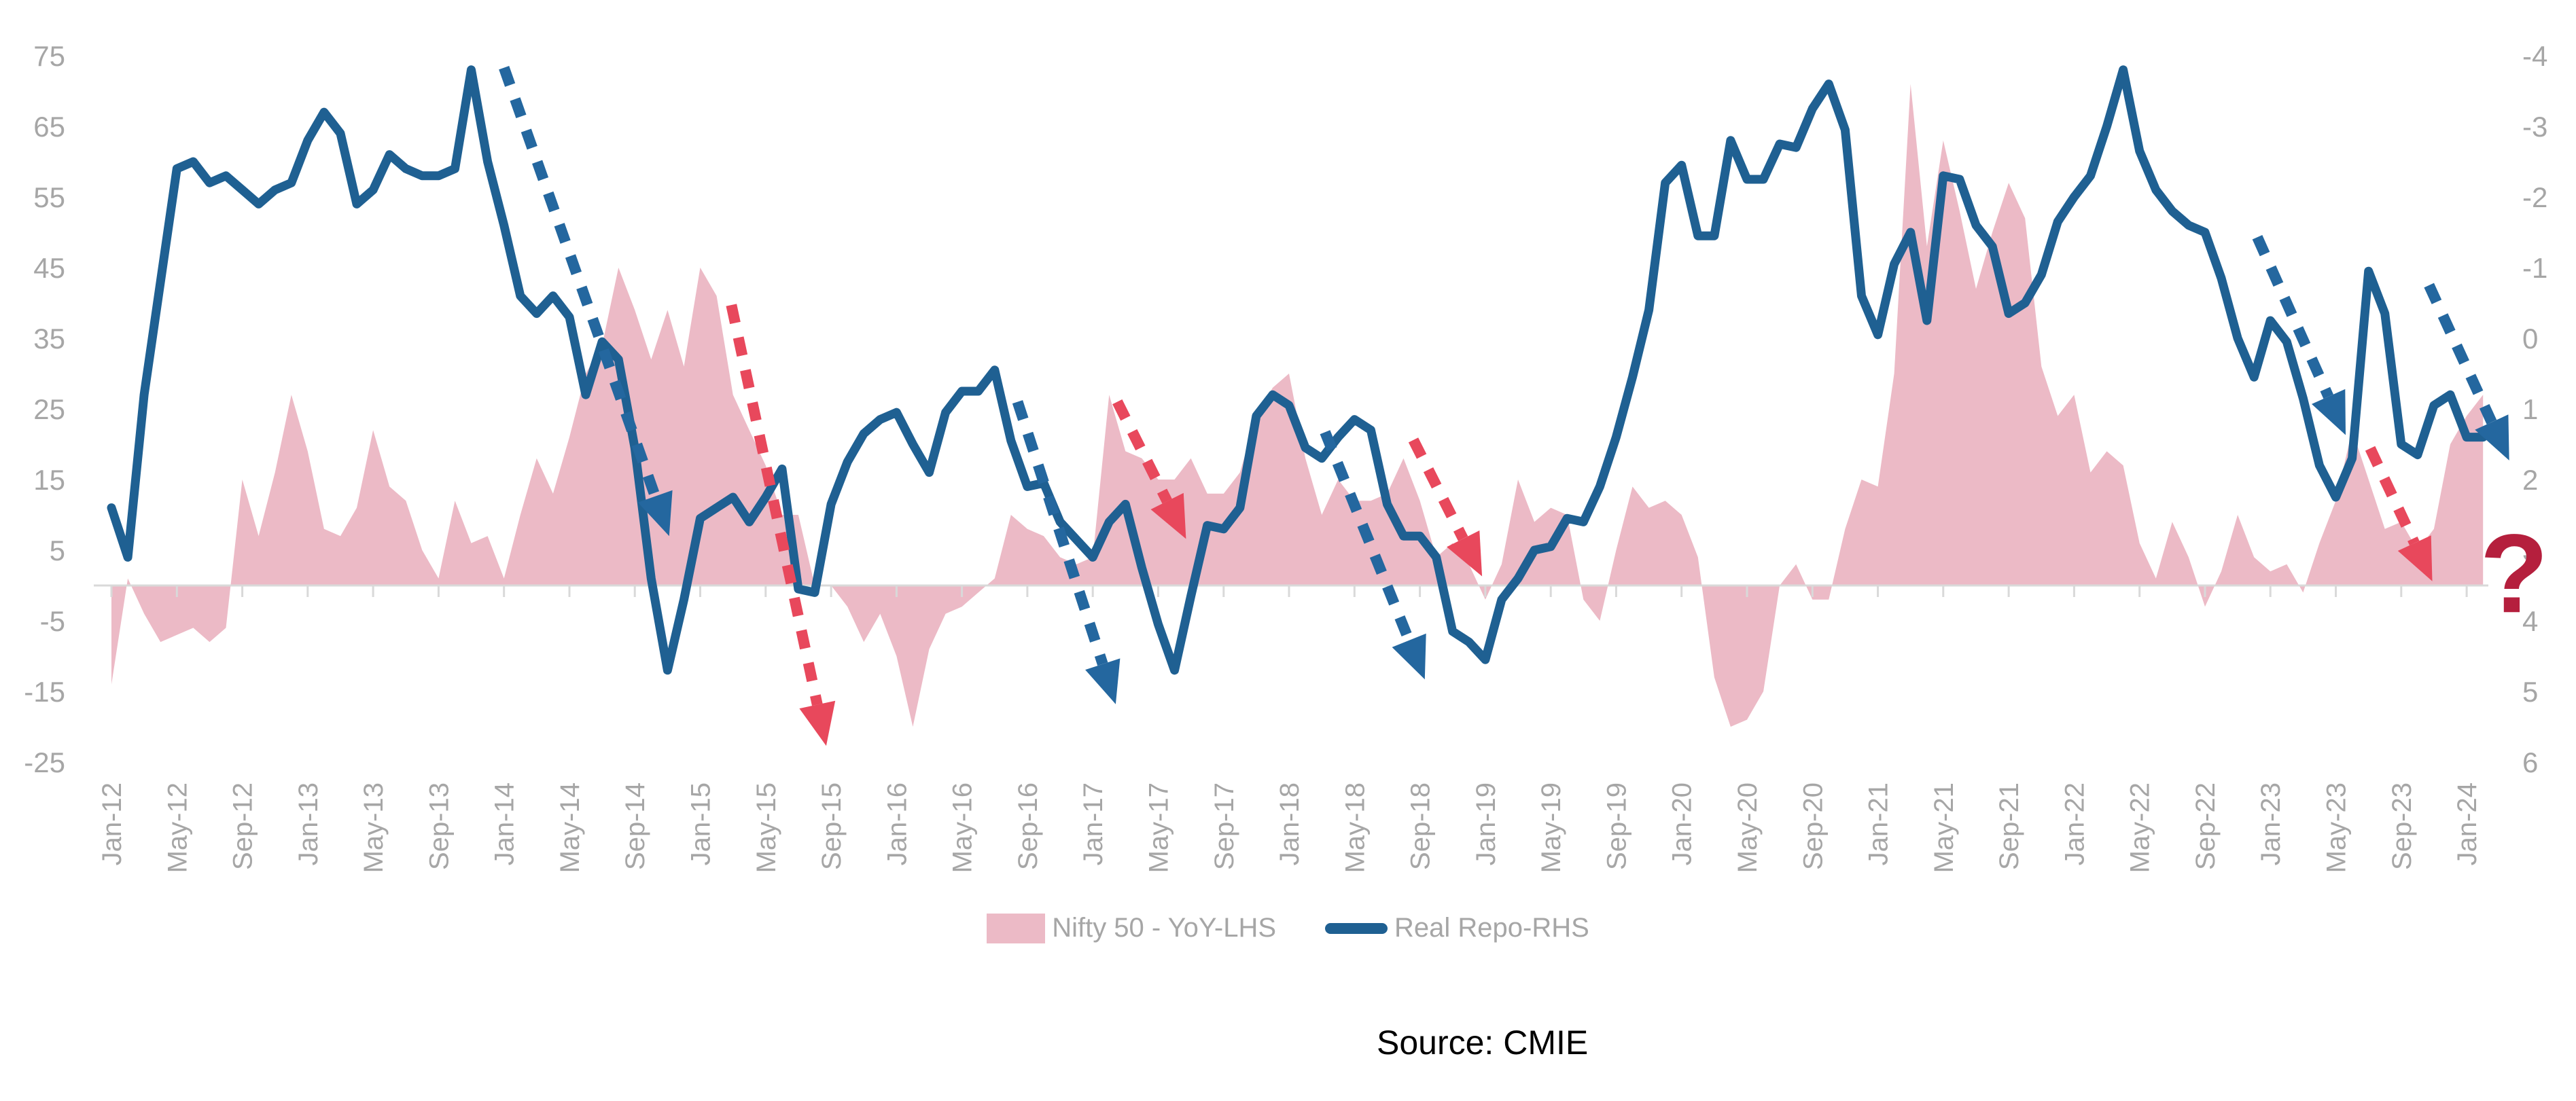  I want to click on y-axis-left-labels: 75 65 55 45 35 25 15 5 -5 -15 -25, so click(44, 409).